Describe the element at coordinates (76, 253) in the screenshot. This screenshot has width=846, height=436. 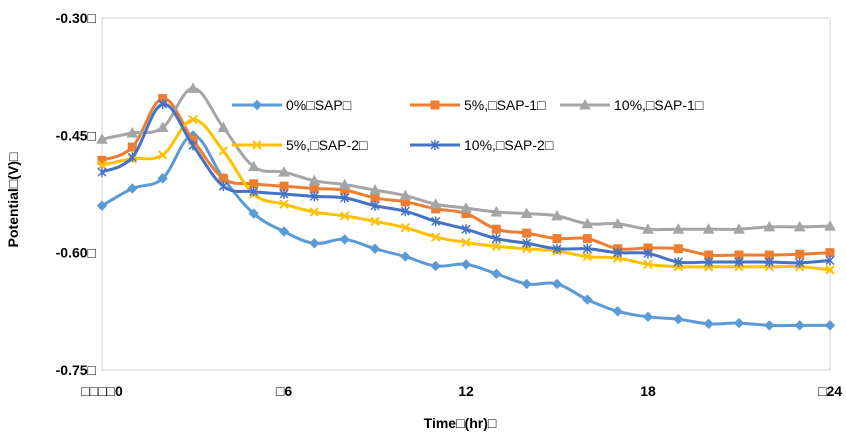
I see `y-tick-label: -0.60□` at that location.